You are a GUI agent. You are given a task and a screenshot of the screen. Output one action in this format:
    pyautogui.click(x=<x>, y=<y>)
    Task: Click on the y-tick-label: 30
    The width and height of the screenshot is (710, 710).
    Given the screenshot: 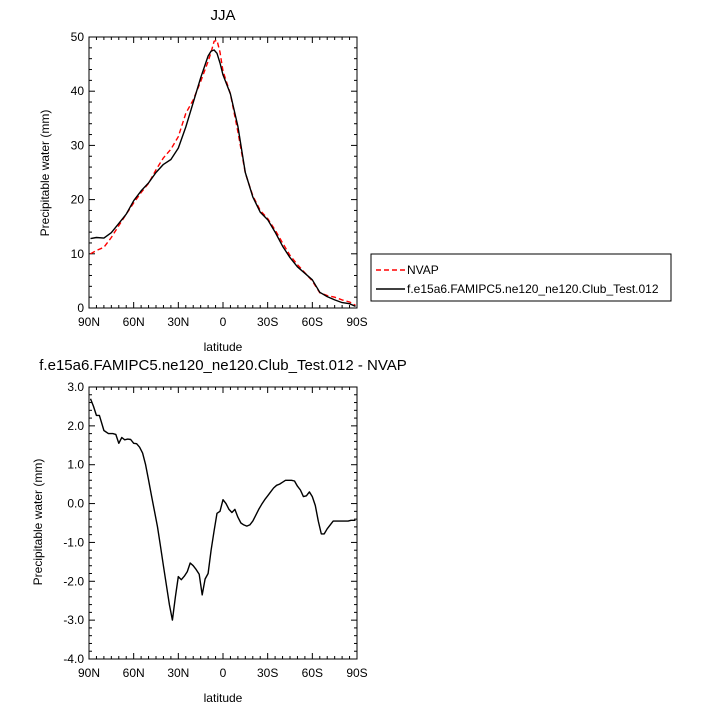 What is the action you would take?
    pyautogui.click(x=78, y=145)
    